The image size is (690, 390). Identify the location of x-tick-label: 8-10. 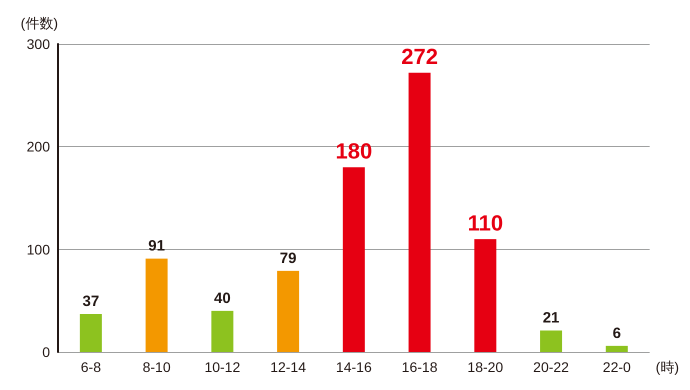
(156, 367).